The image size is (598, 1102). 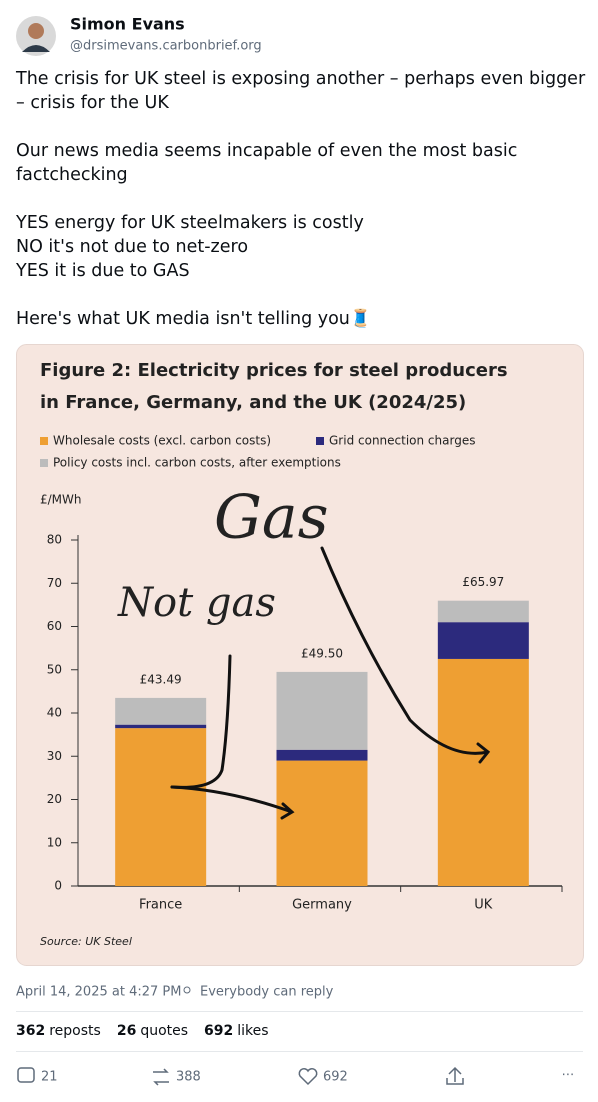 I want to click on stat-label: likes, so click(x=252, y=1031).